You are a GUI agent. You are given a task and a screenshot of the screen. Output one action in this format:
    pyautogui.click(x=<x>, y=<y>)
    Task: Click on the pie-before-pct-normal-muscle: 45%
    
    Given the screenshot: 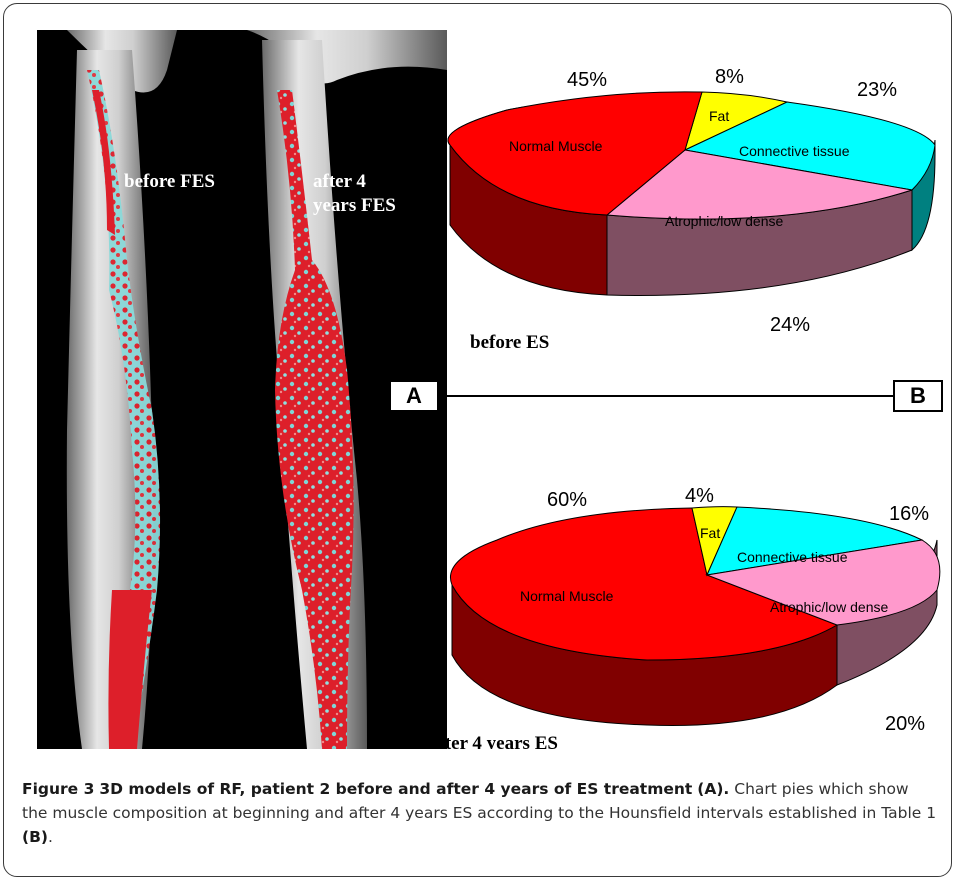 What is the action you would take?
    pyautogui.click(x=587, y=80)
    